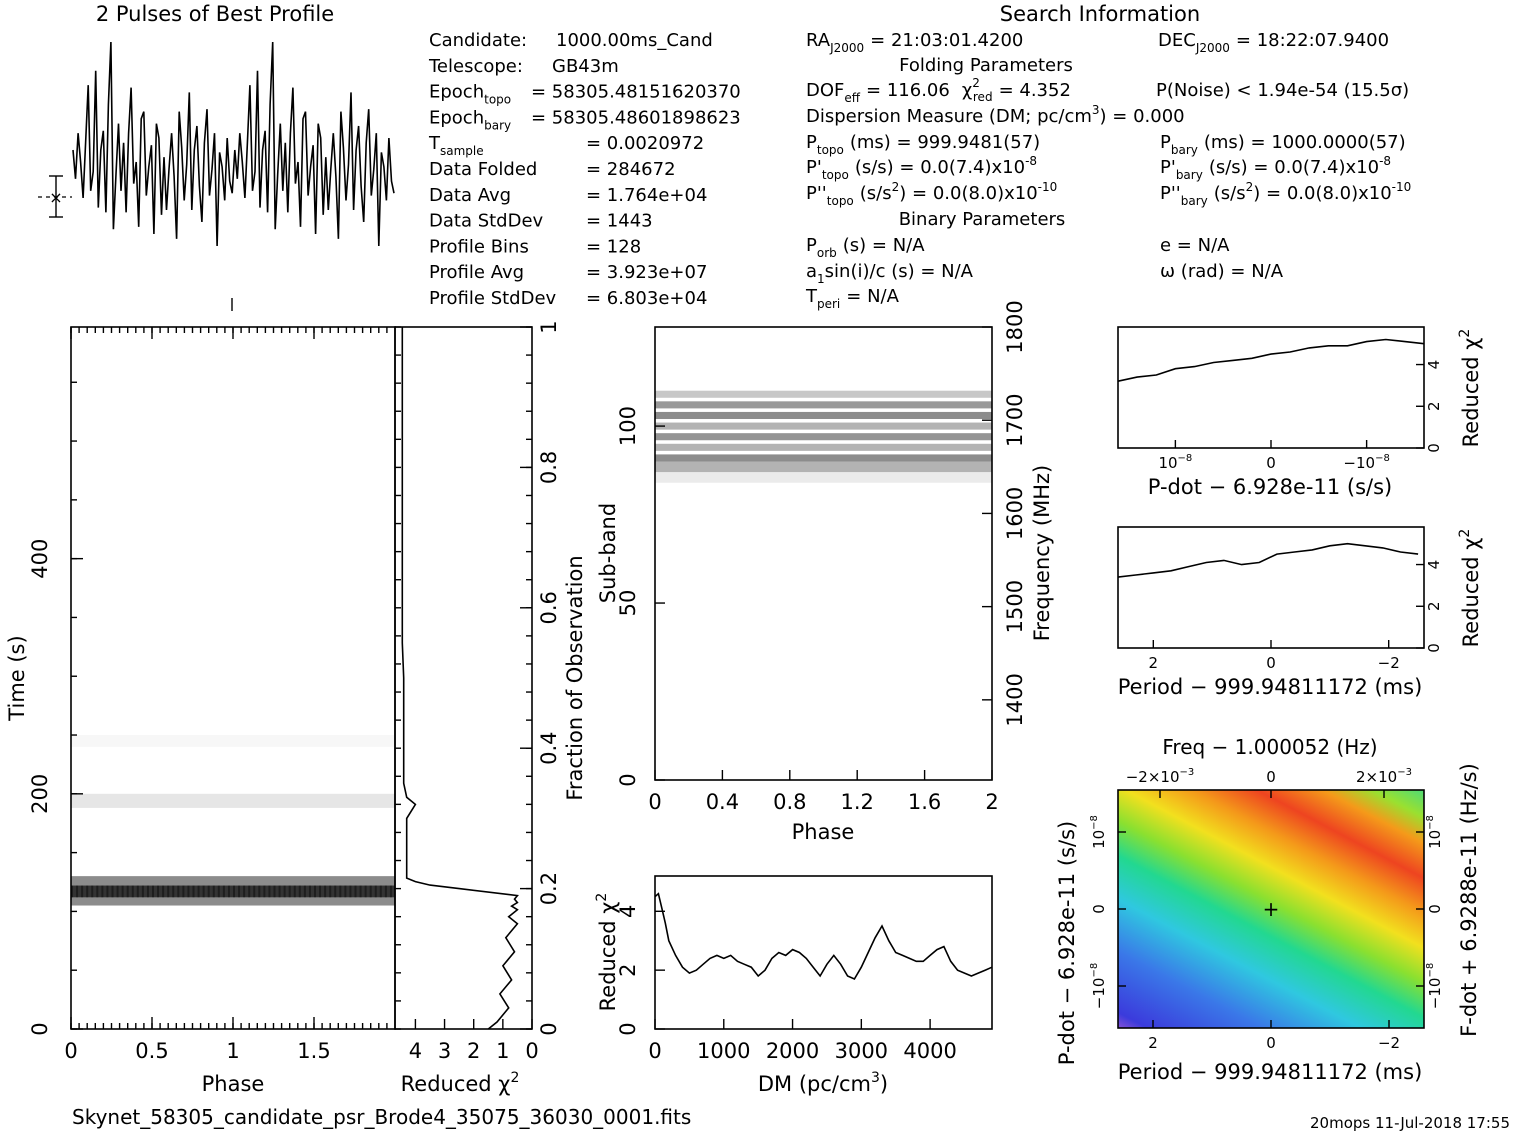  Describe the element at coordinates (861, 1051) in the screenshot. I see `chi2-dm-xtick-label: 3000` at that location.